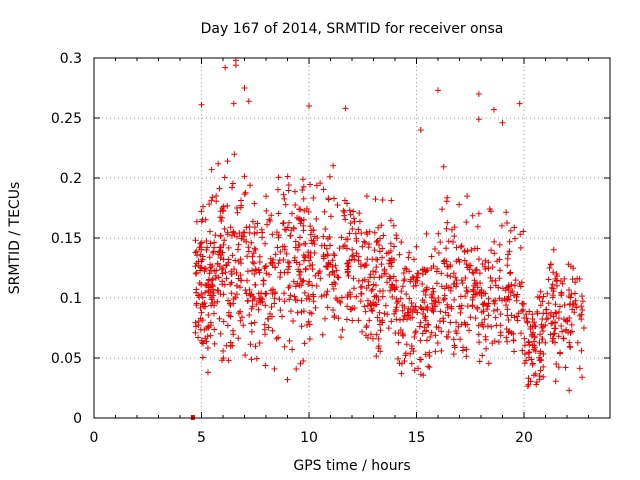 This screenshot has height=480, width=640. I want to click on x-axis-label: GPS time / hours, so click(351, 466).